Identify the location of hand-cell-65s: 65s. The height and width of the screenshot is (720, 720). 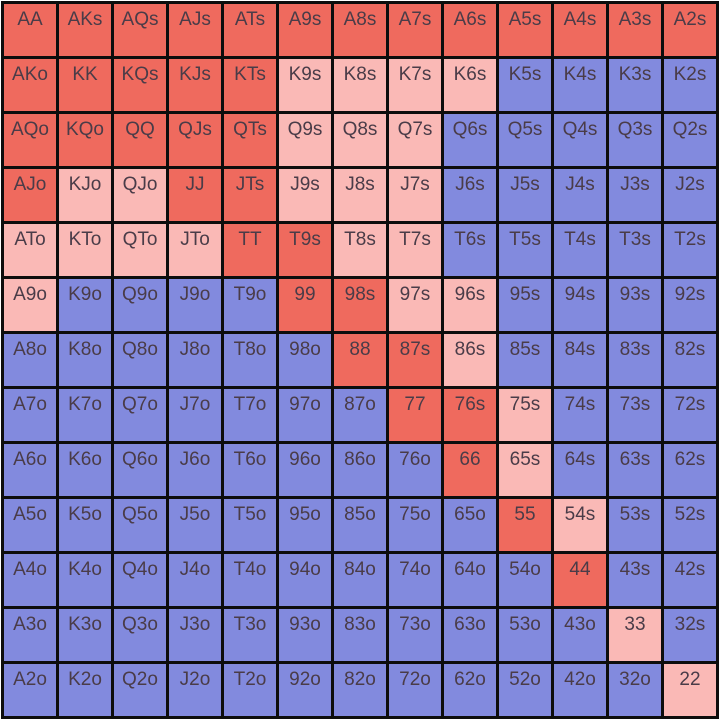
(525, 470).